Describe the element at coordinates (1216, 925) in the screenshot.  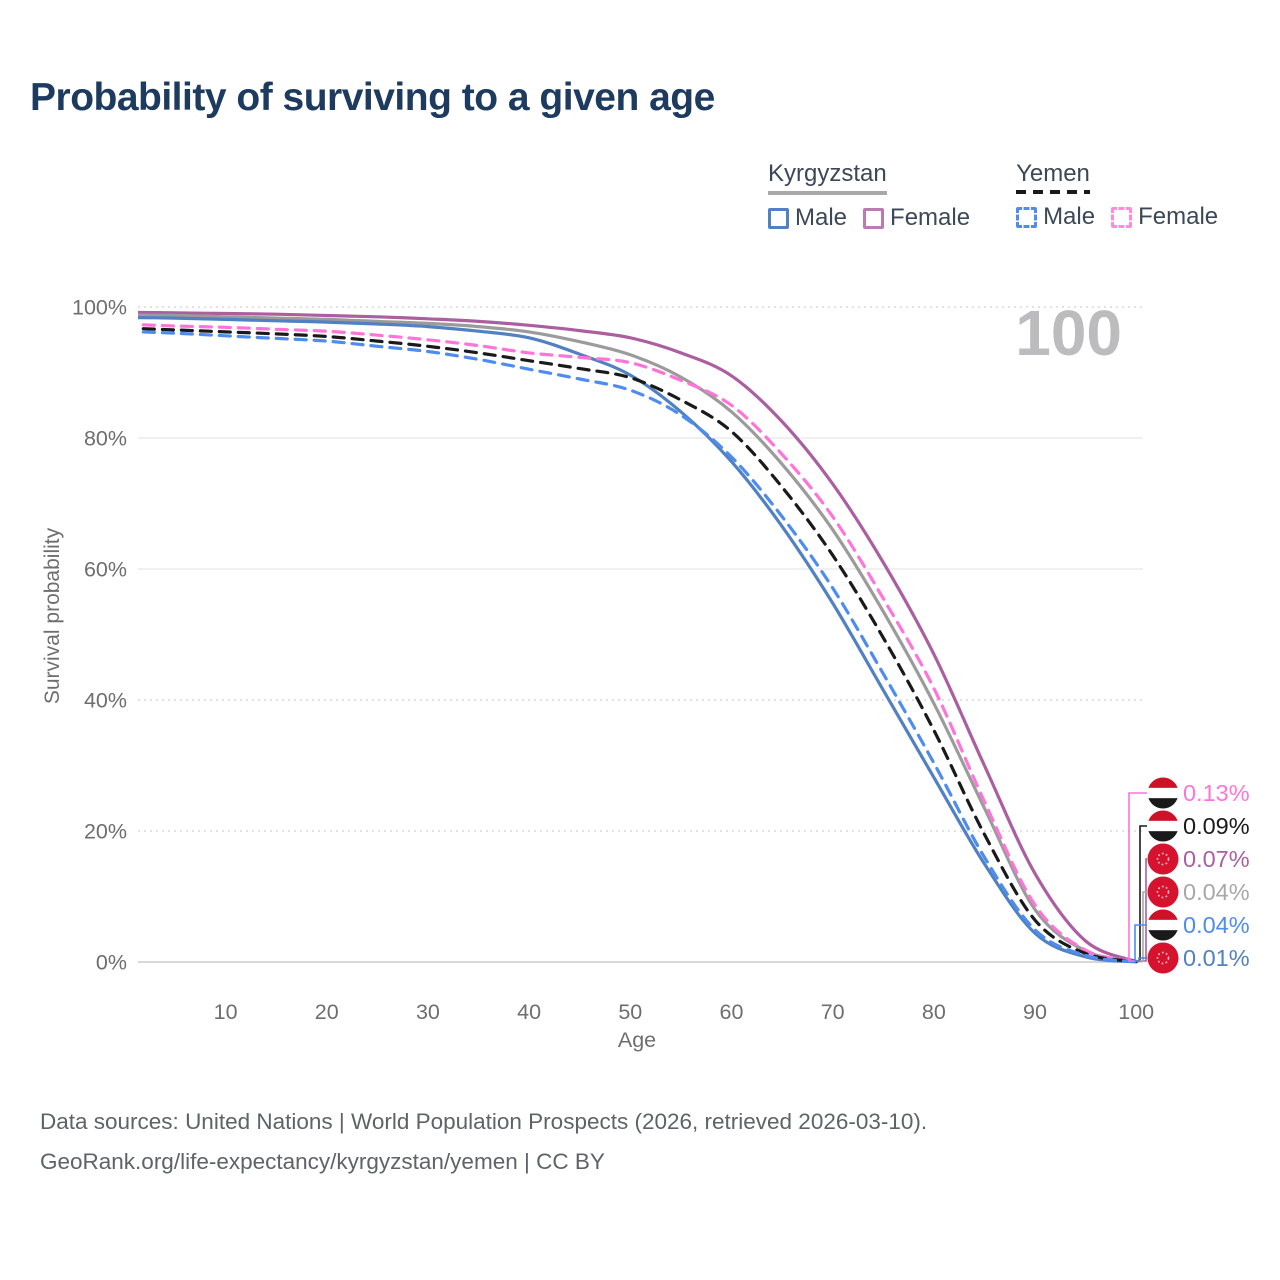
I see `end-value-label-yemen-male: 0.04%` at that location.